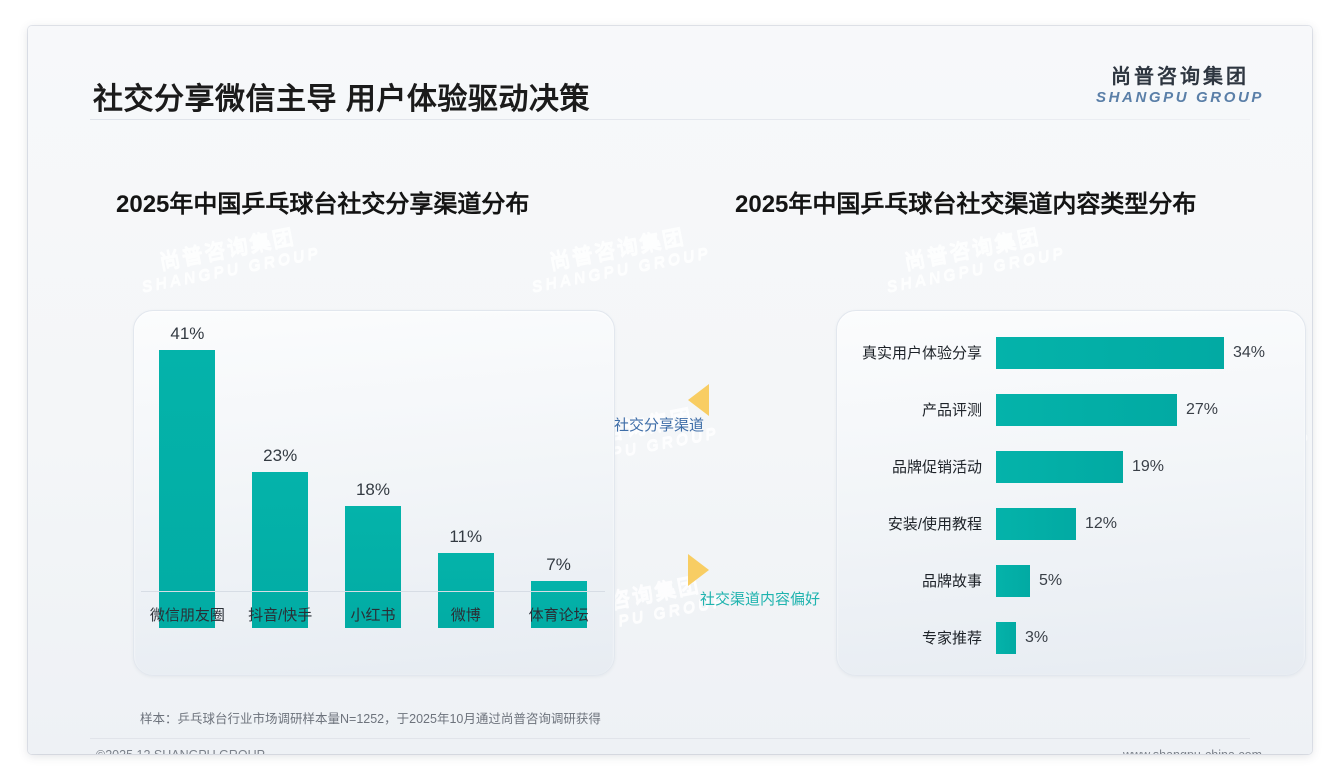 The width and height of the screenshot is (1340, 780). What do you see at coordinates (187, 333) in the screenshot?
I see `column-value-label: 41%` at bounding box center [187, 333].